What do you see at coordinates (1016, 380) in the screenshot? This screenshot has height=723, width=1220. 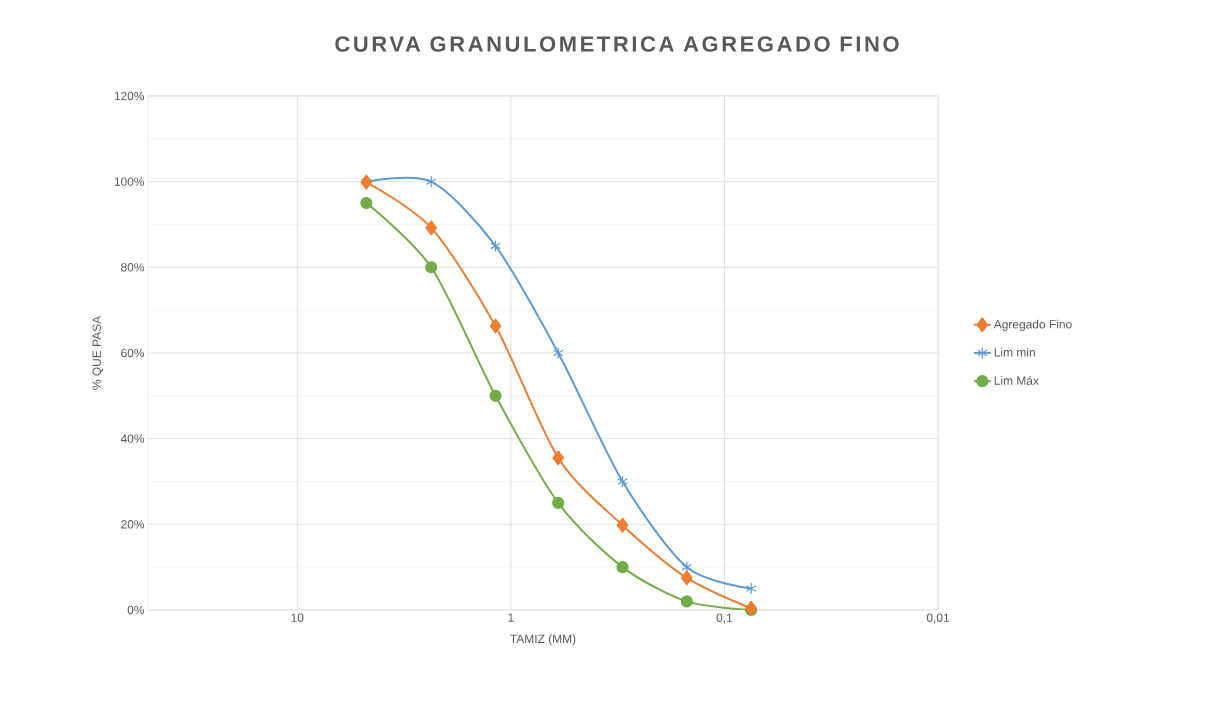 I see `legend-label: Lim Máx` at bounding box center [1016, 380].